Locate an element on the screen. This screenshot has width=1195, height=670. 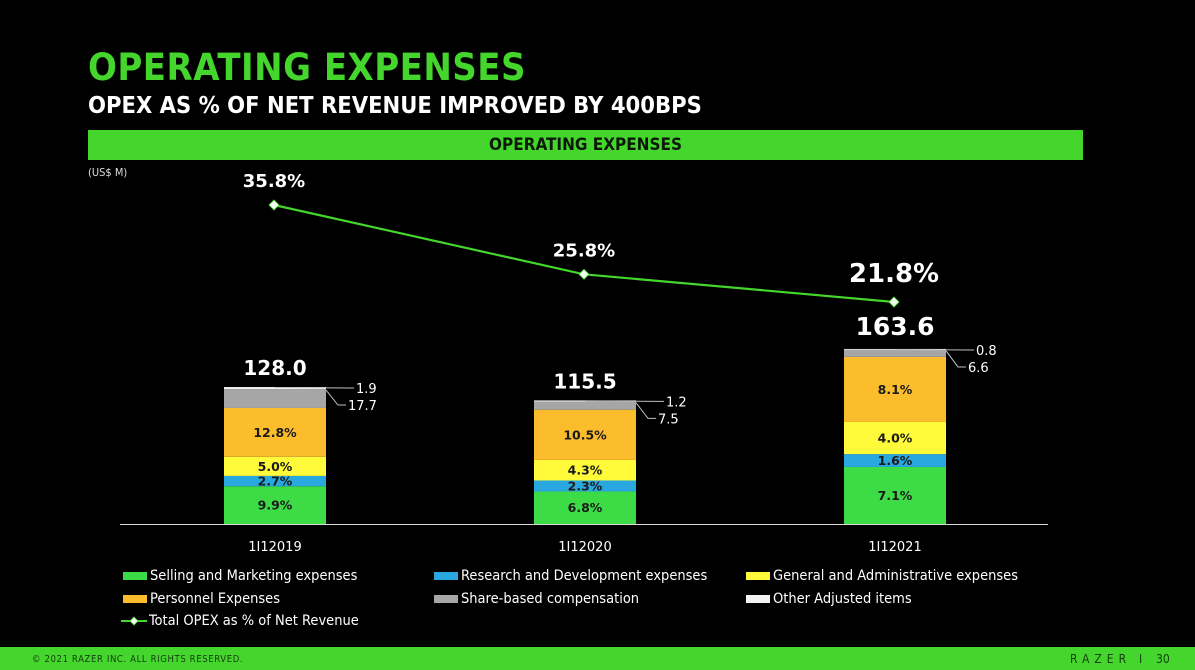
copyright-text: © 2021 RAZER INC. ALL RIGHTS RESERVED. is located at coordinates (138, 659).